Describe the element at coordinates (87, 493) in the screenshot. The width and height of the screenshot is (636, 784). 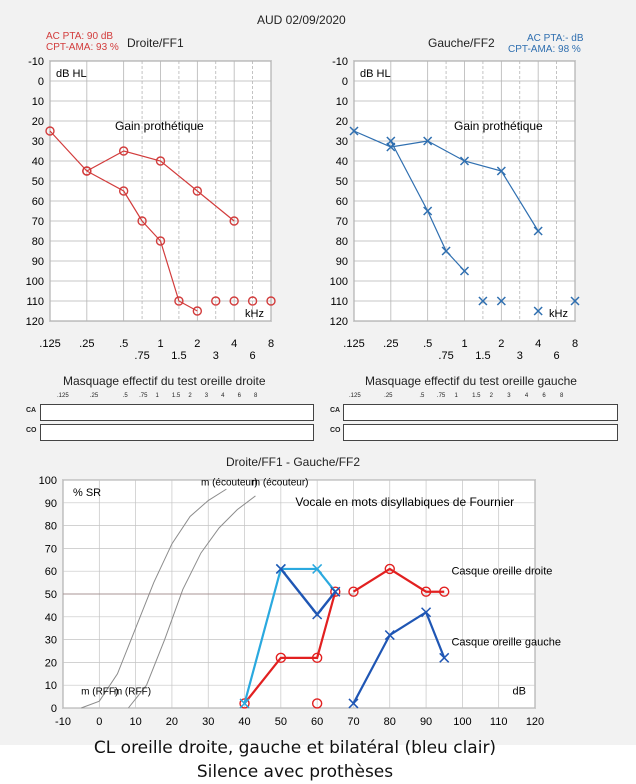
I see `y-axis-label: % SR` at that location.